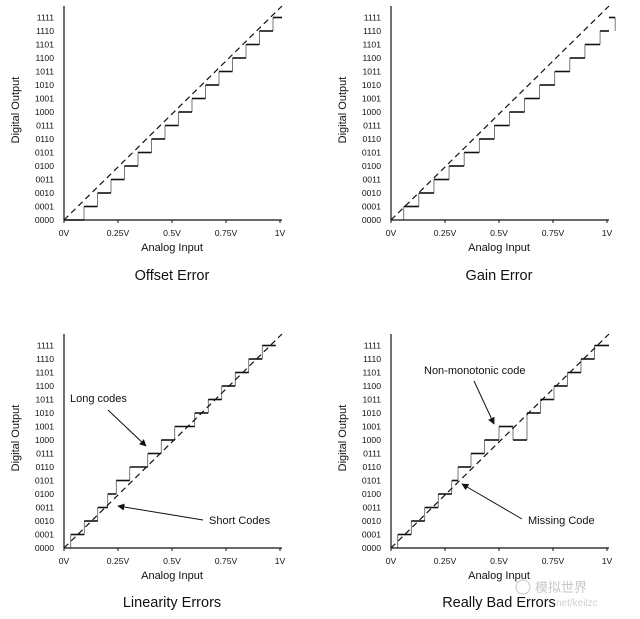 Image resolution: width=640 pixels, height=619 pixels. I want to click on annotation-missing-code: Missing Code, so click(561, 521).